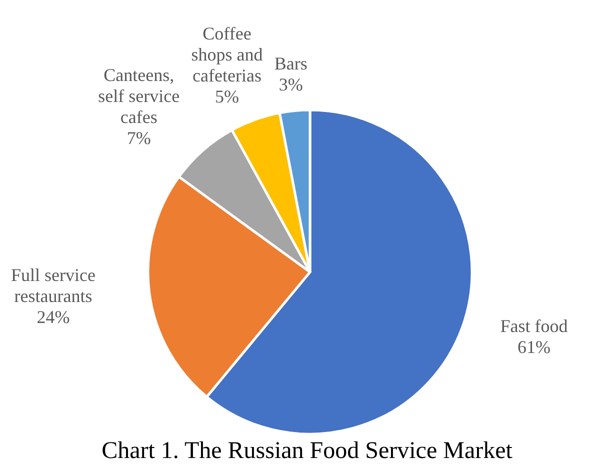  I want to click on slice-label: Coffee shops and cafeterias, so click(227, 55).